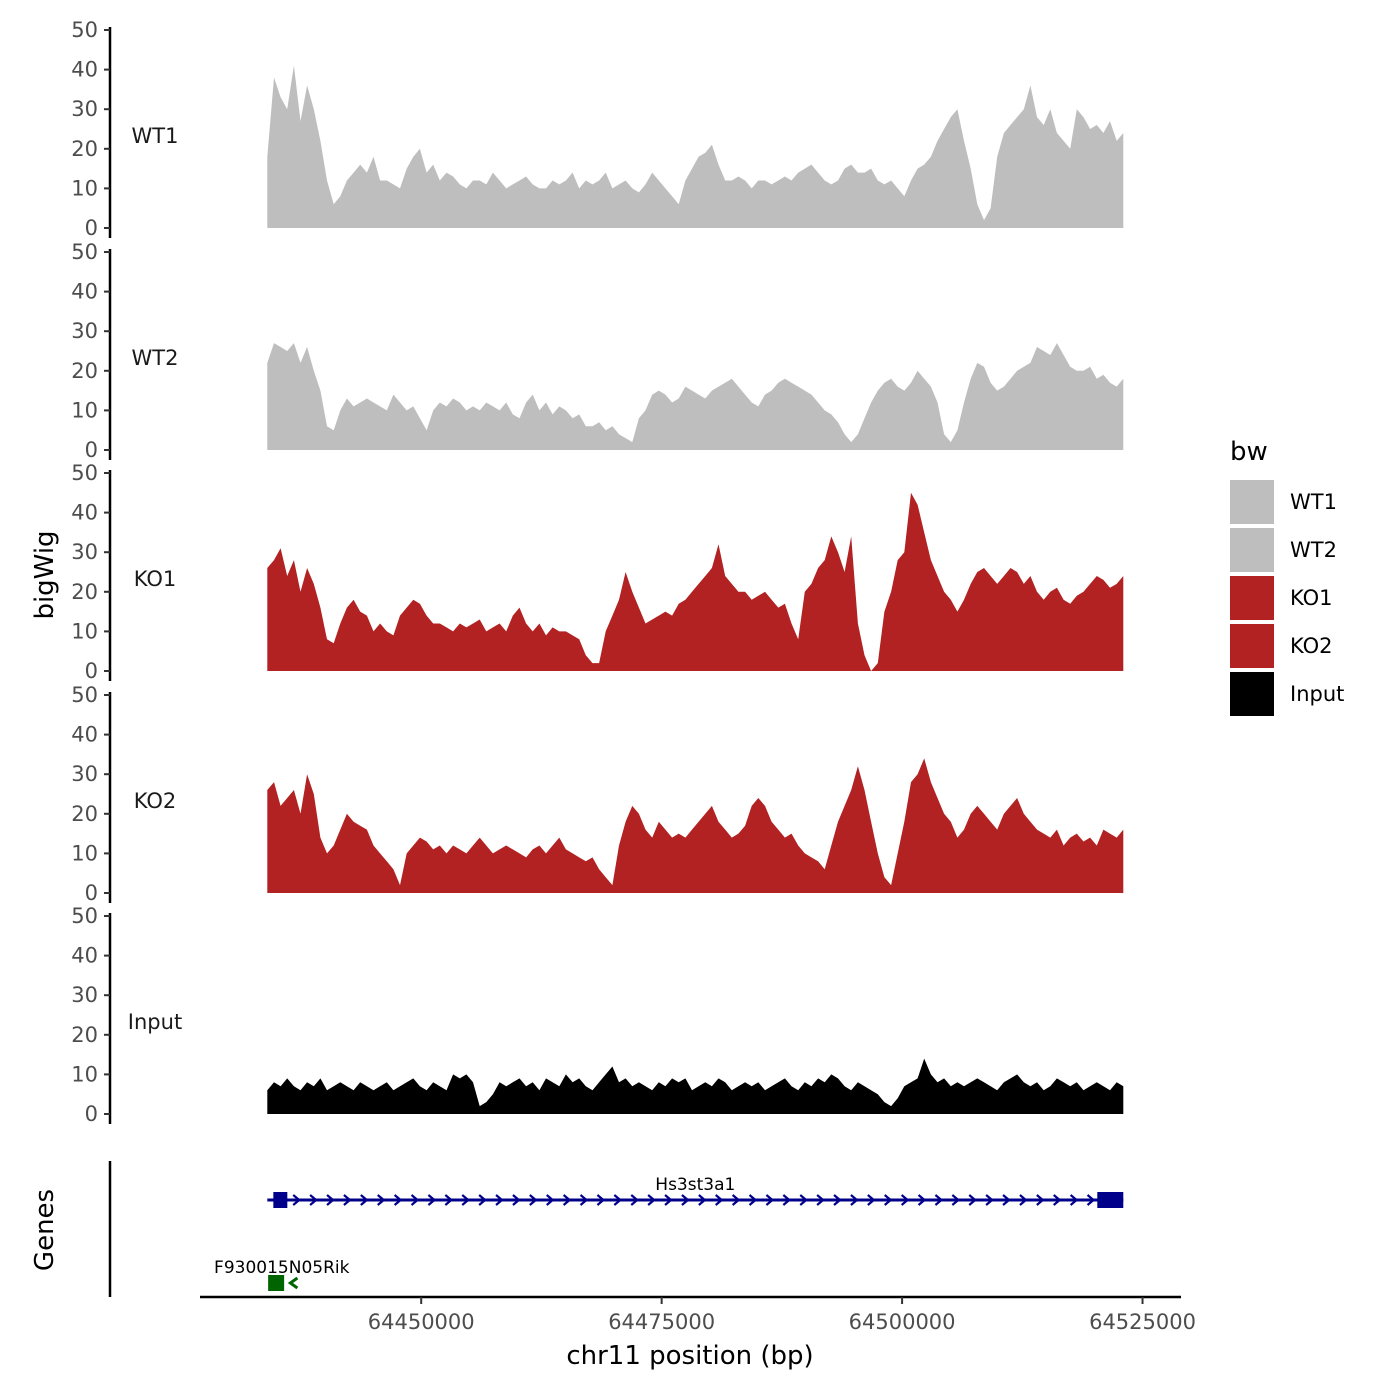 This screenshot has width=1400, height=1400. I want to click on coverage-area-wt2, so click(695, 396).